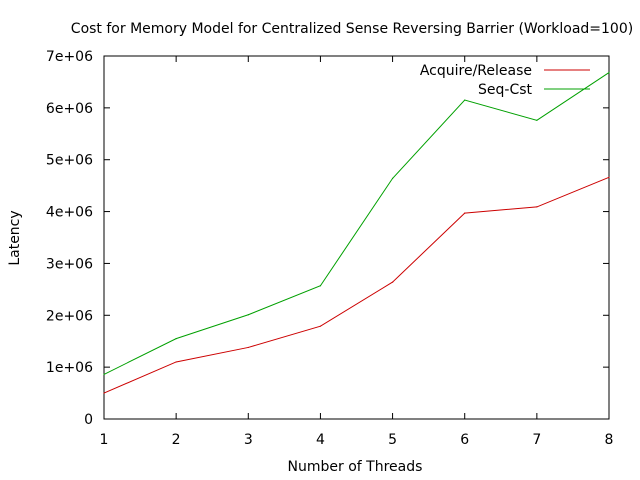  Describe the element at coordinates (69, 161) in the screenshot. I see `y-tick-label: 5e+06` at that location.